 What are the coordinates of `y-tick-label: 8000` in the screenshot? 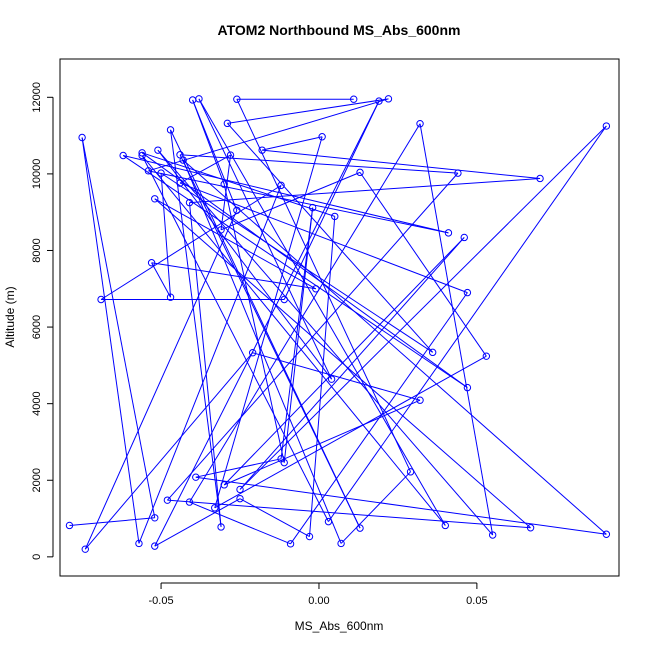 It's located at (37, 250).